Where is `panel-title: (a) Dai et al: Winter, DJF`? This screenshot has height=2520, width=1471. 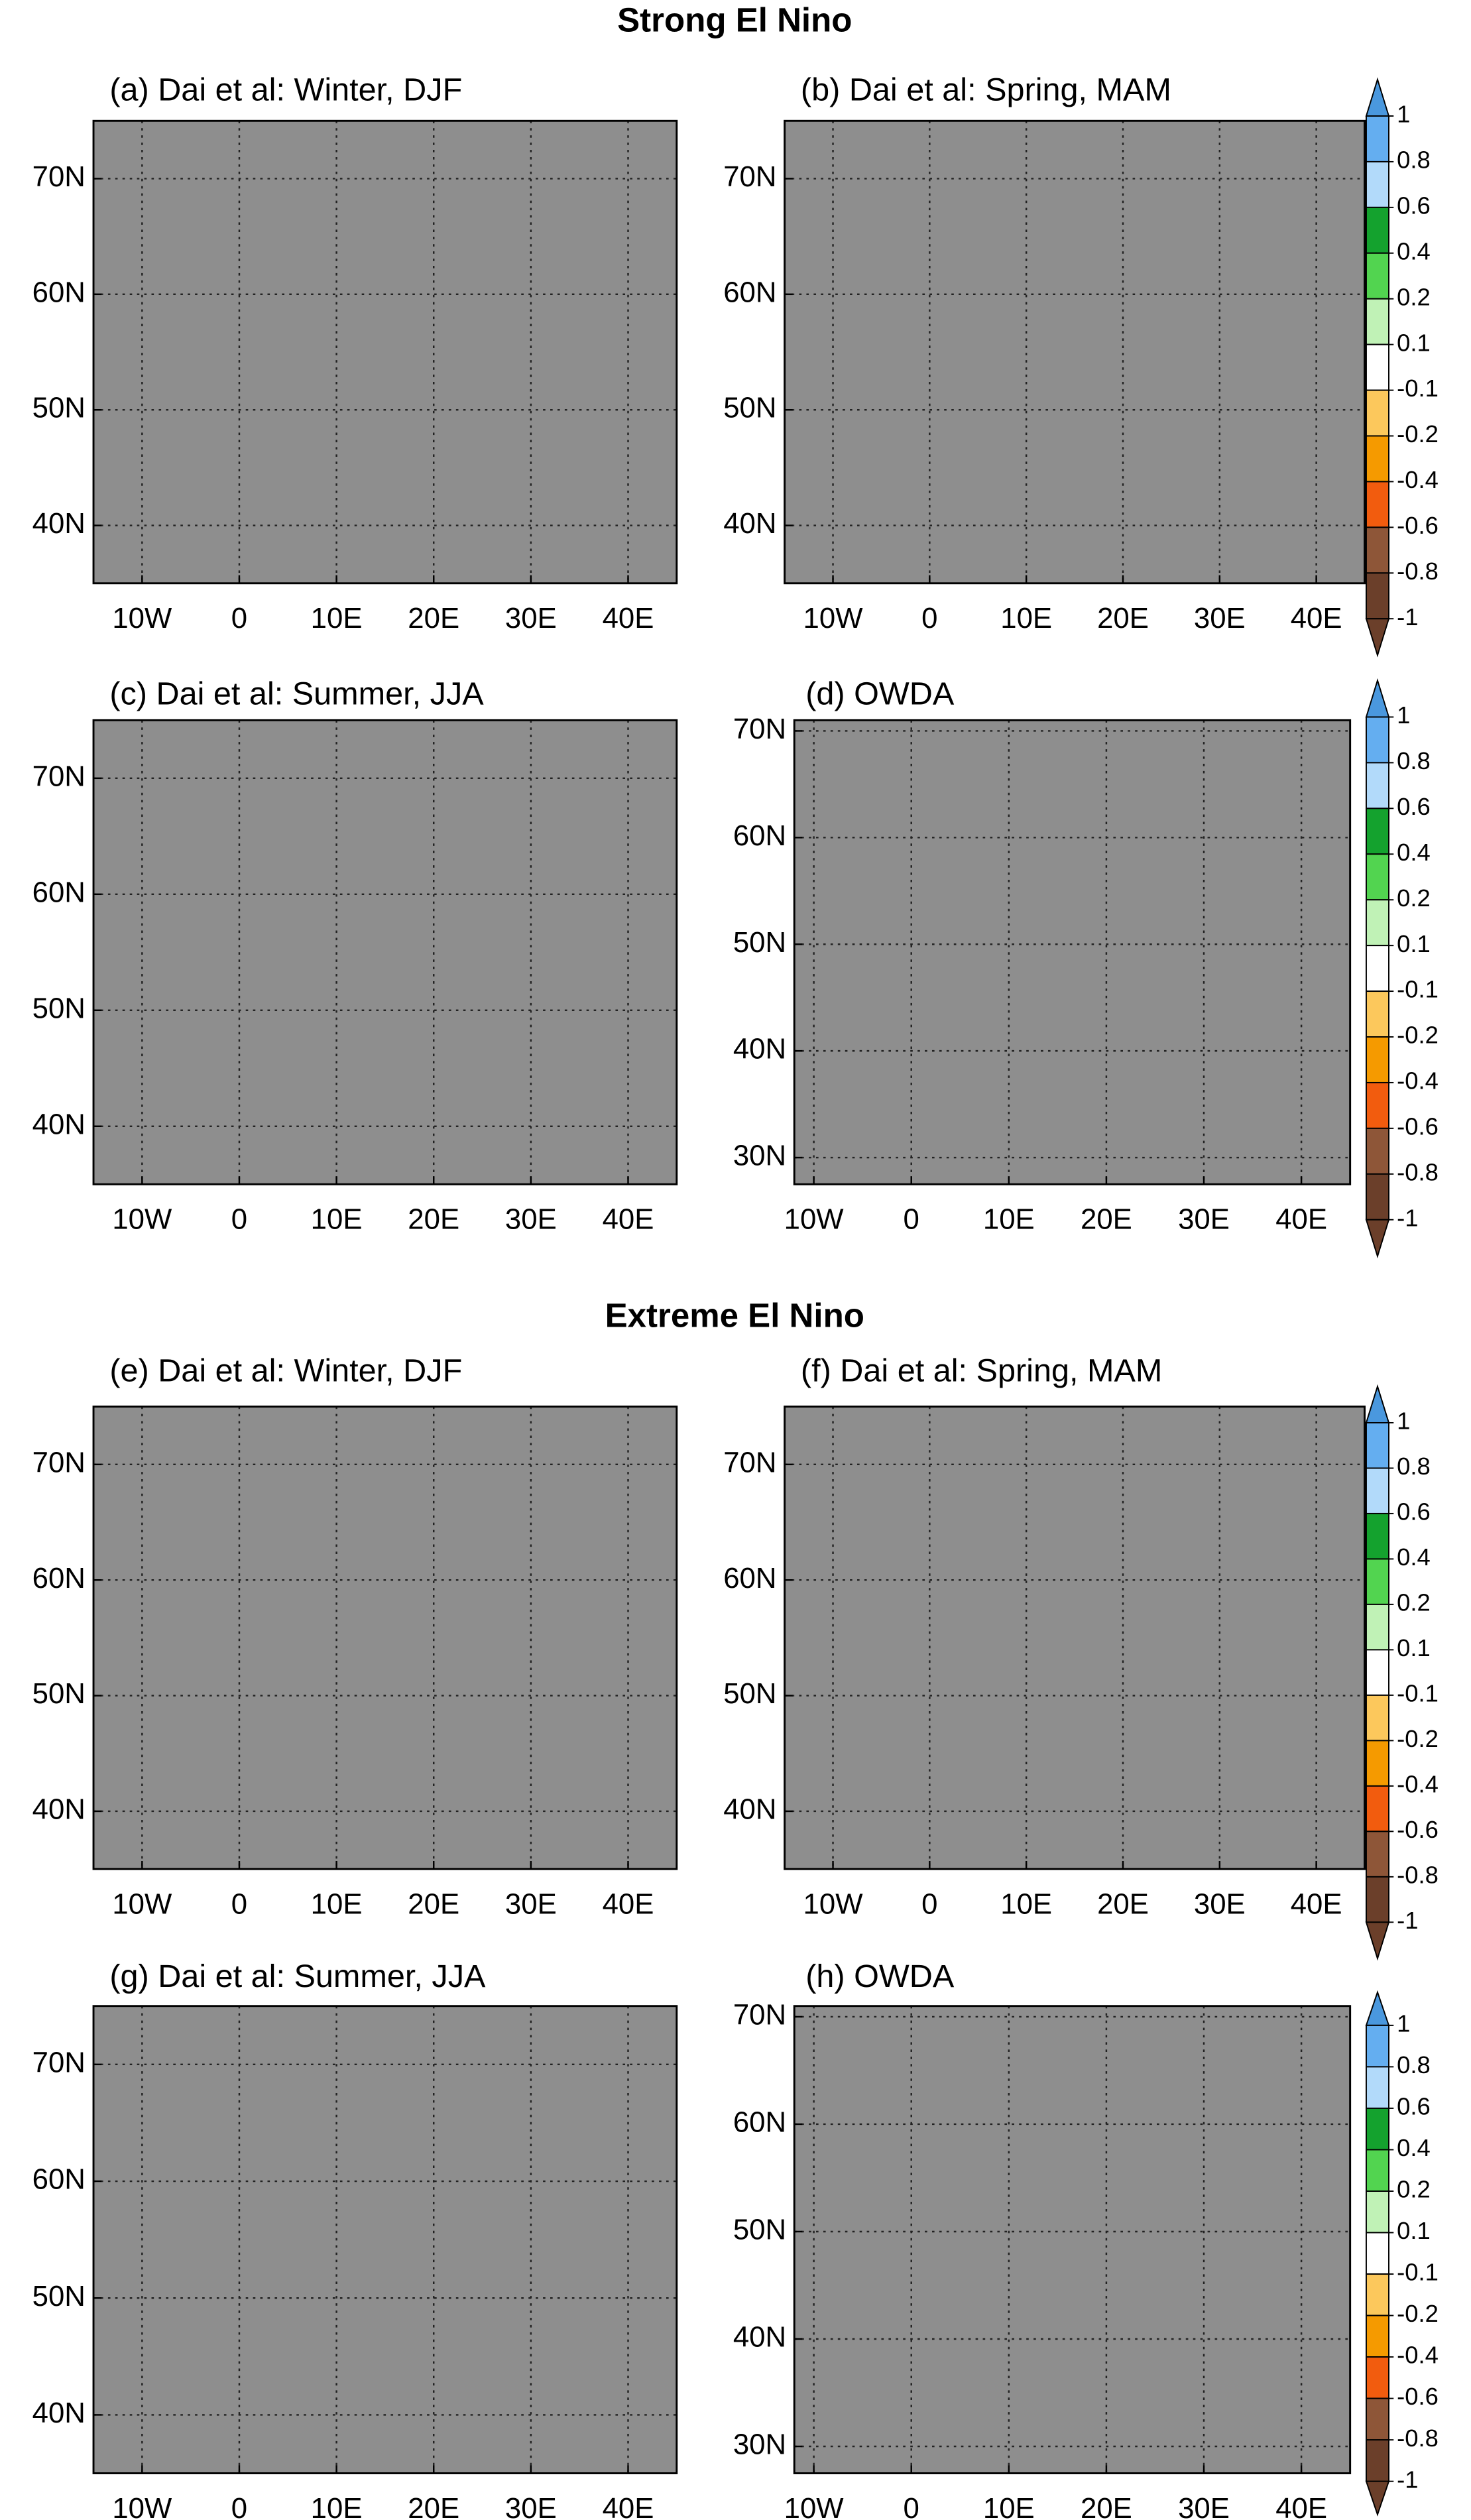 panel-title: (a) Dai et al: Winter, DJF is located at coordinates (285, 89).